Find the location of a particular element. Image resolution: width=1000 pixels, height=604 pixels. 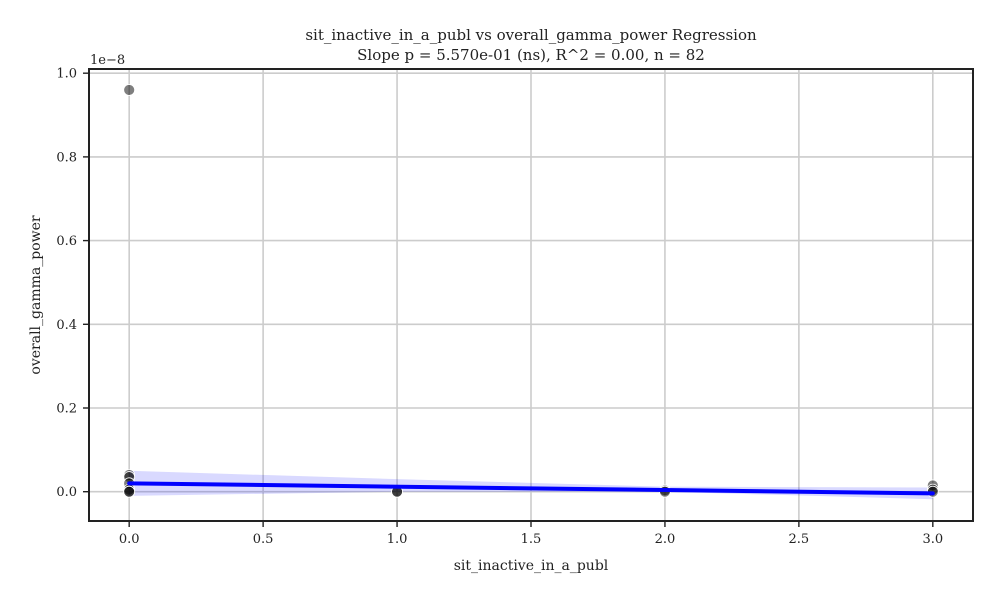

x-tick-label: 1.0 is located at coordinates (397, 539).